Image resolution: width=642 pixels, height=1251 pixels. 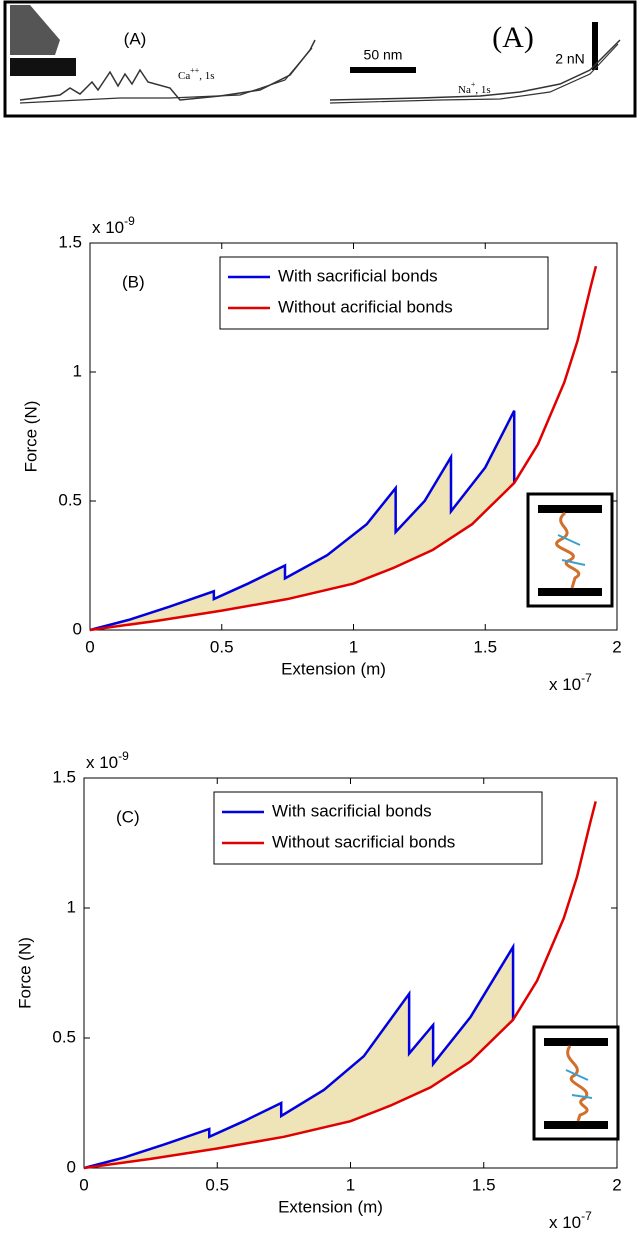 I want to click on tip-bar, so click(x=43, y=67).